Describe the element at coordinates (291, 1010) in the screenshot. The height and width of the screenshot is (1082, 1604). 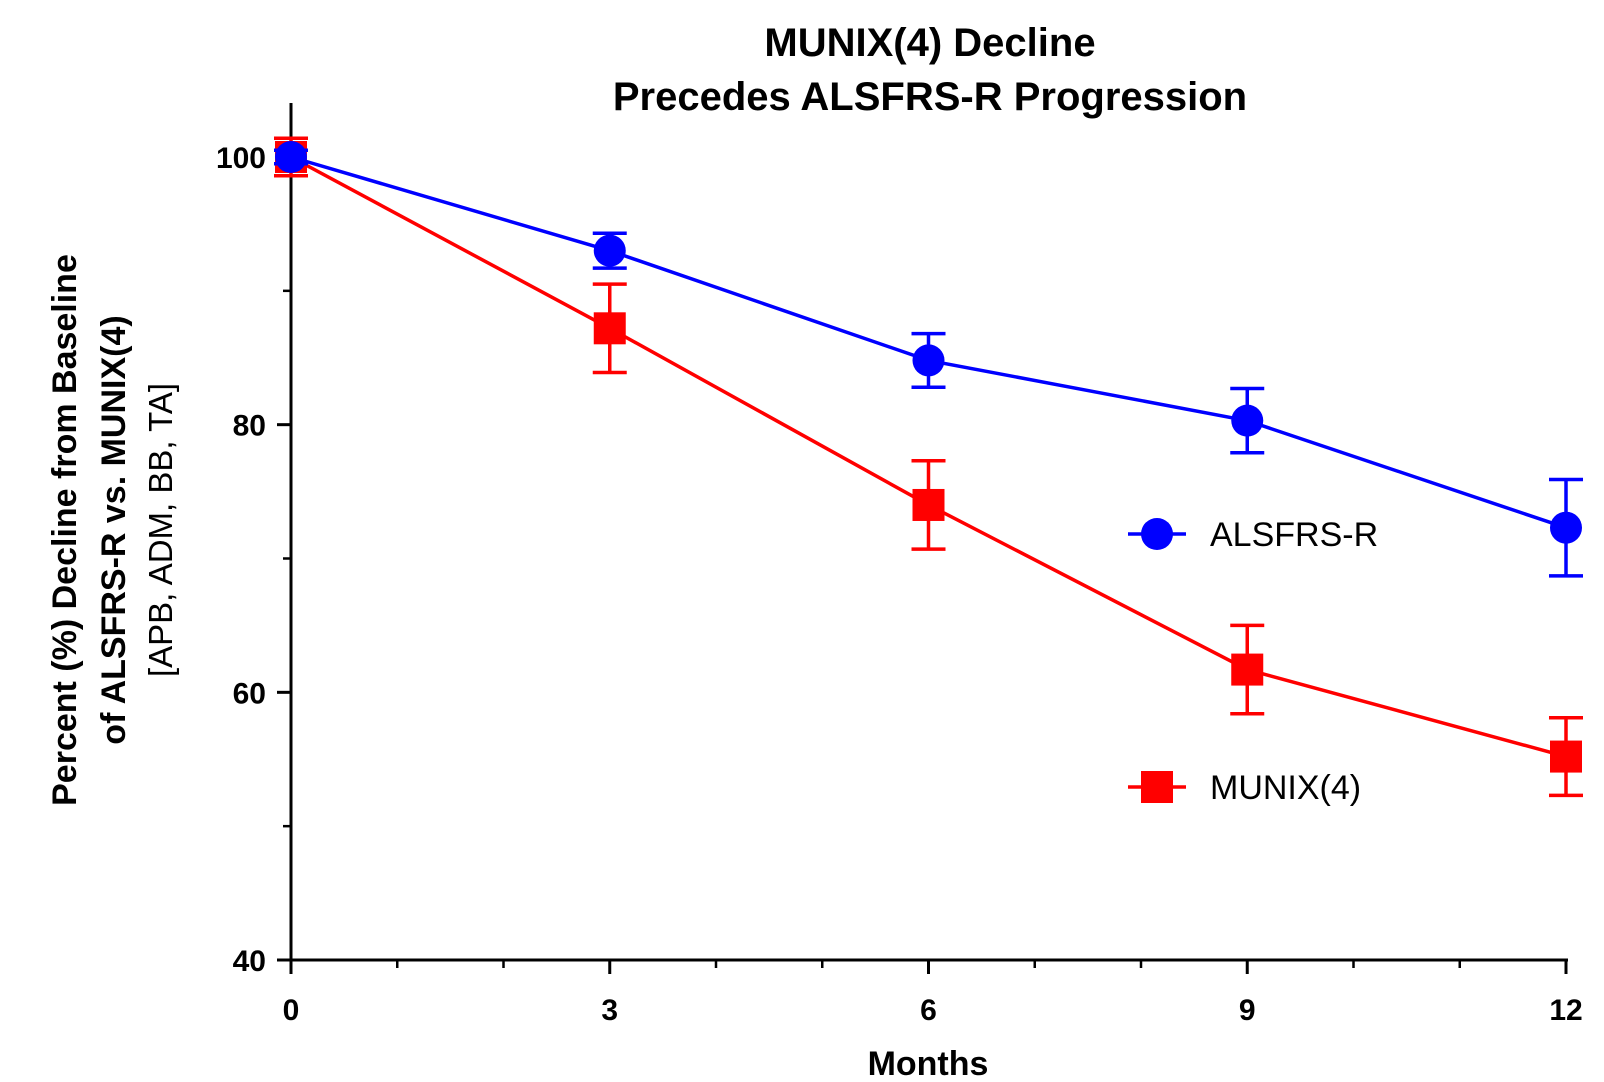
I see `x-tick-label: 0` at that location.